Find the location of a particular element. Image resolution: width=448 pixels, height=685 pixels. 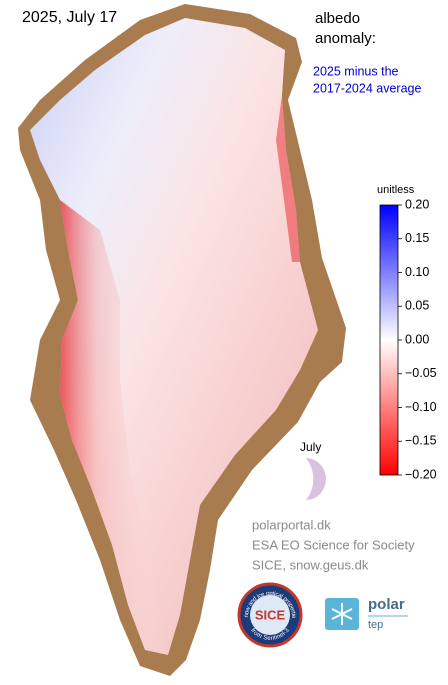

colorbar-tick-label: 0.20 is located at coordinates (417, 204).